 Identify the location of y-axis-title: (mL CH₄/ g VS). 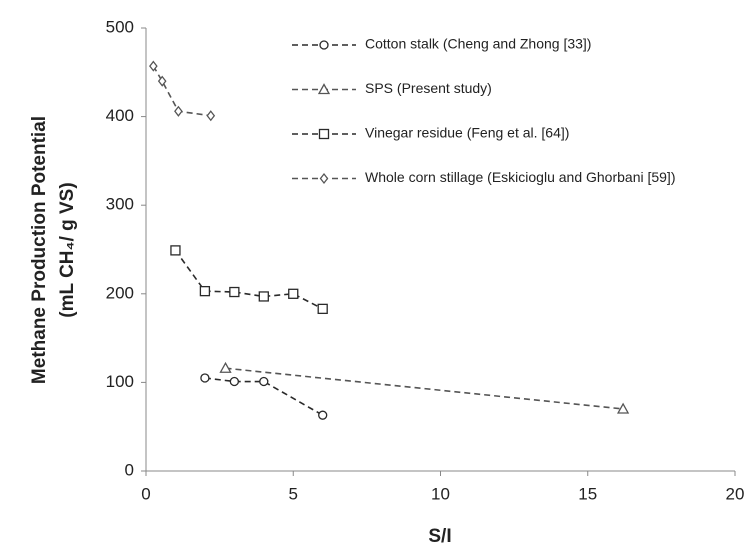
(67, 249).